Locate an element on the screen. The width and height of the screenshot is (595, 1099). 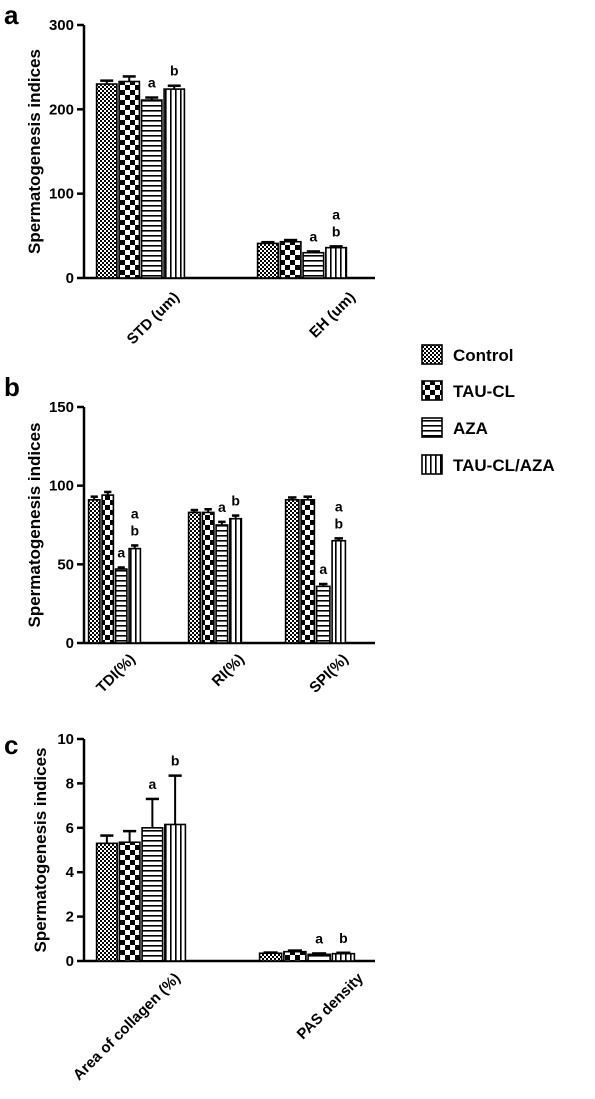
bar-tau-cl-ri is located at coordinates (208, 577).